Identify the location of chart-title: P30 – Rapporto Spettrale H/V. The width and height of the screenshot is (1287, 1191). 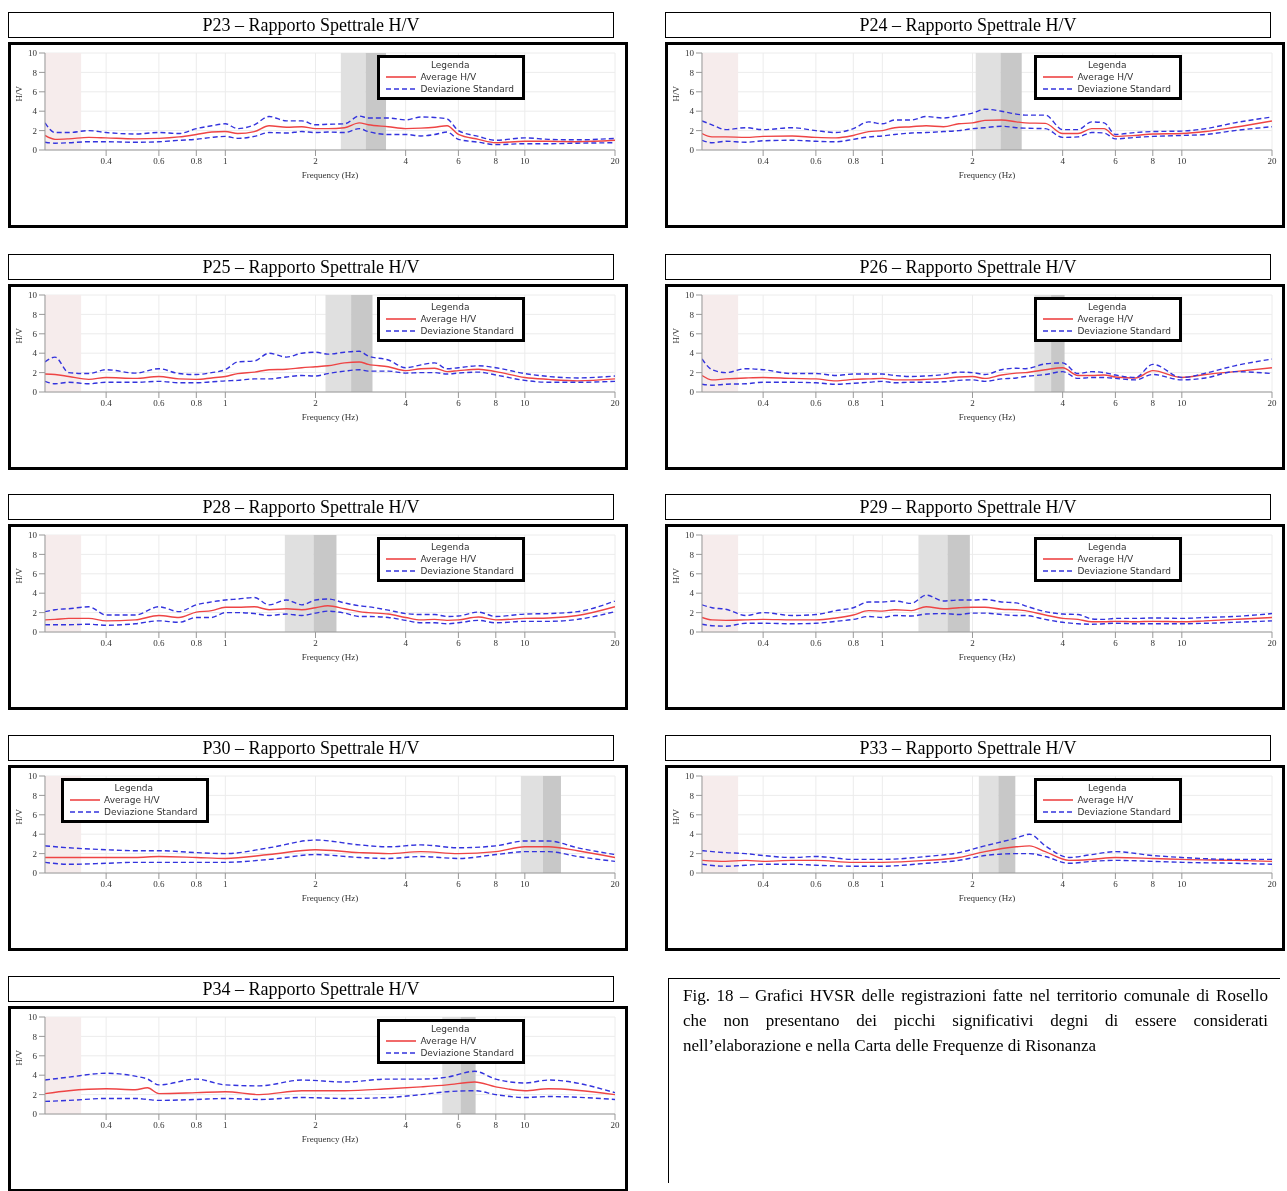
(311, 748).